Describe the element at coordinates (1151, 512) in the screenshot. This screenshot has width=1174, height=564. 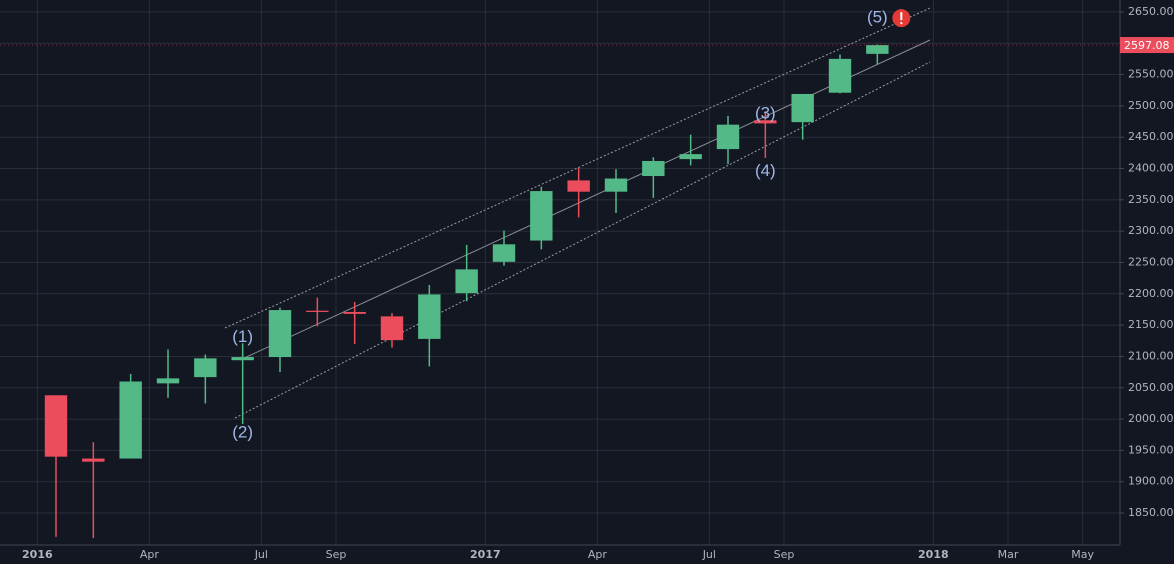
I see `y-tick-label: 1850.00` at that location.